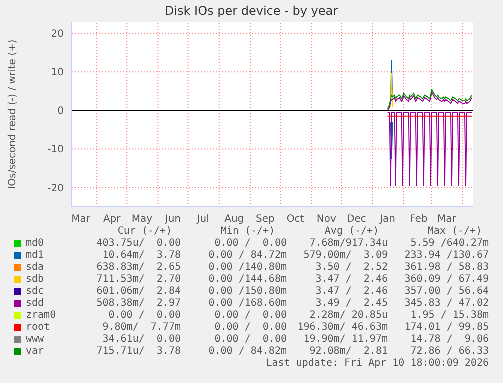 The width and height of the screenshot is (503, 383). I want to click on x-tick-label: May, so click(142, 220).